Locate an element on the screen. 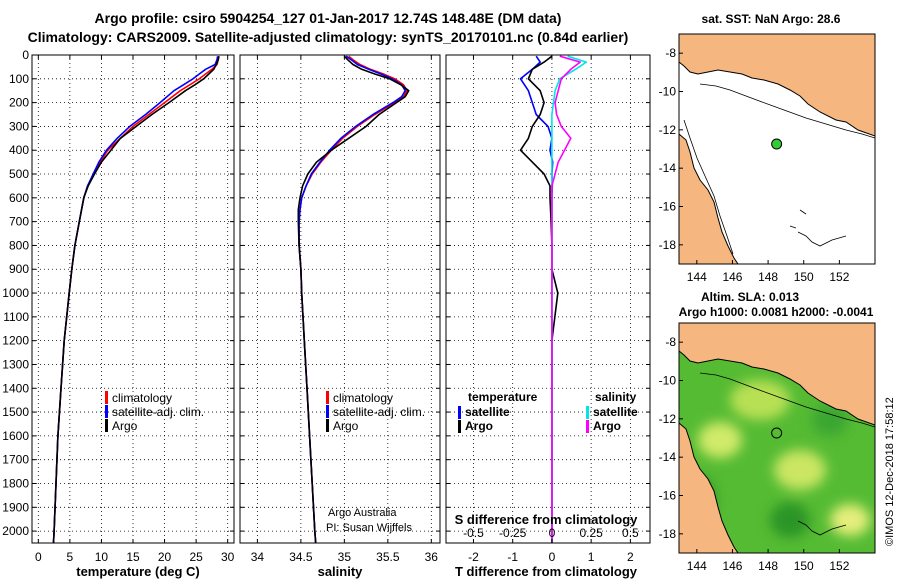  y-tick-label: 900 is located at coordinates (19, 269).